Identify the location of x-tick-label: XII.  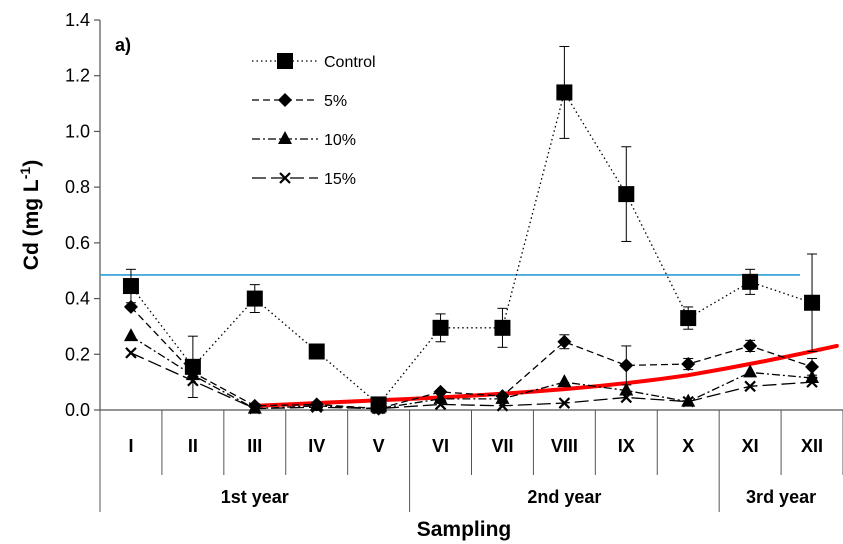
(812, 446).